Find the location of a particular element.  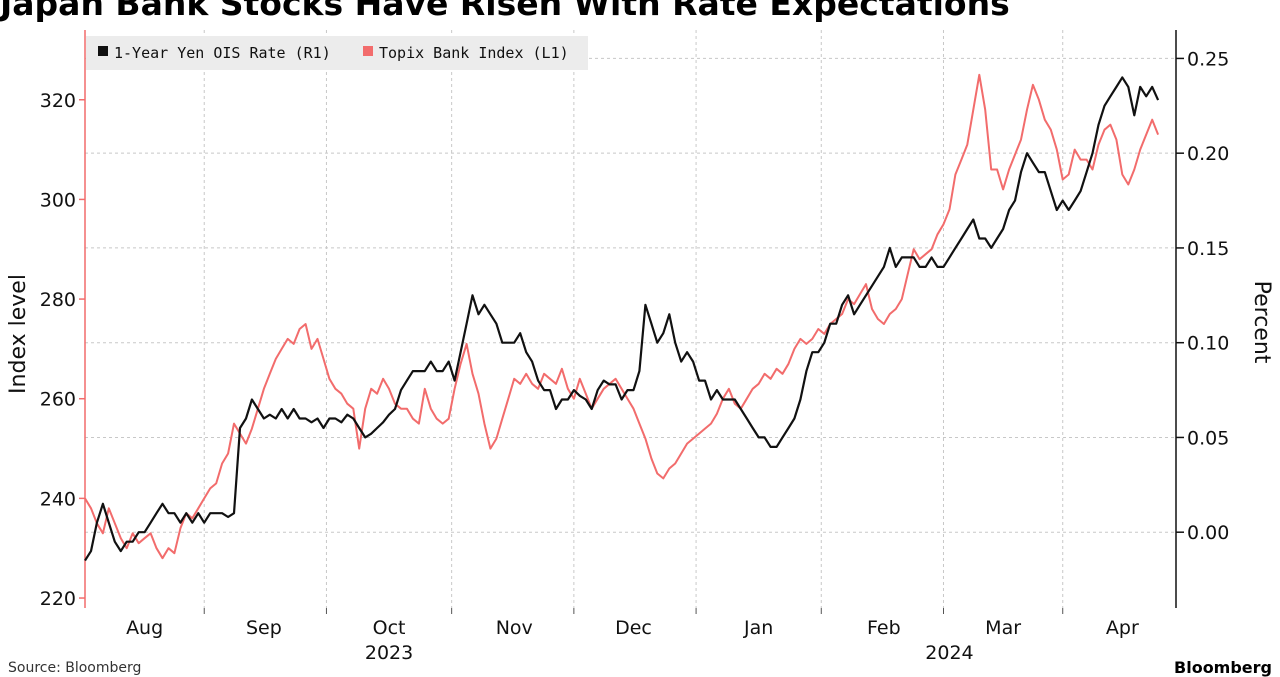

left-tick-label: 300 is located at coordinates (58, 200).